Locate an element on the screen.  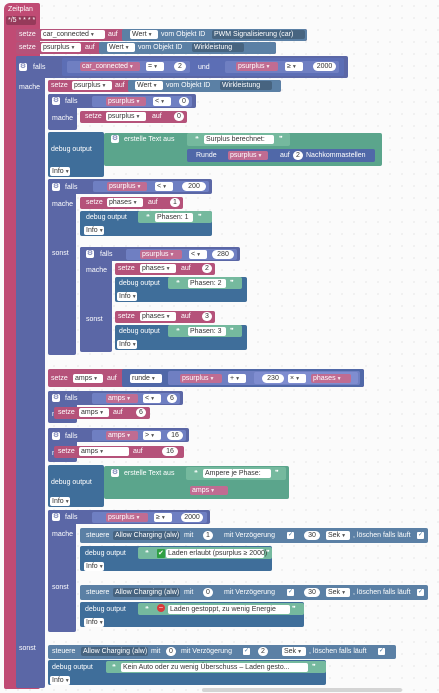
cron-field: */5 * * * * is located at coordinates (21, 20).